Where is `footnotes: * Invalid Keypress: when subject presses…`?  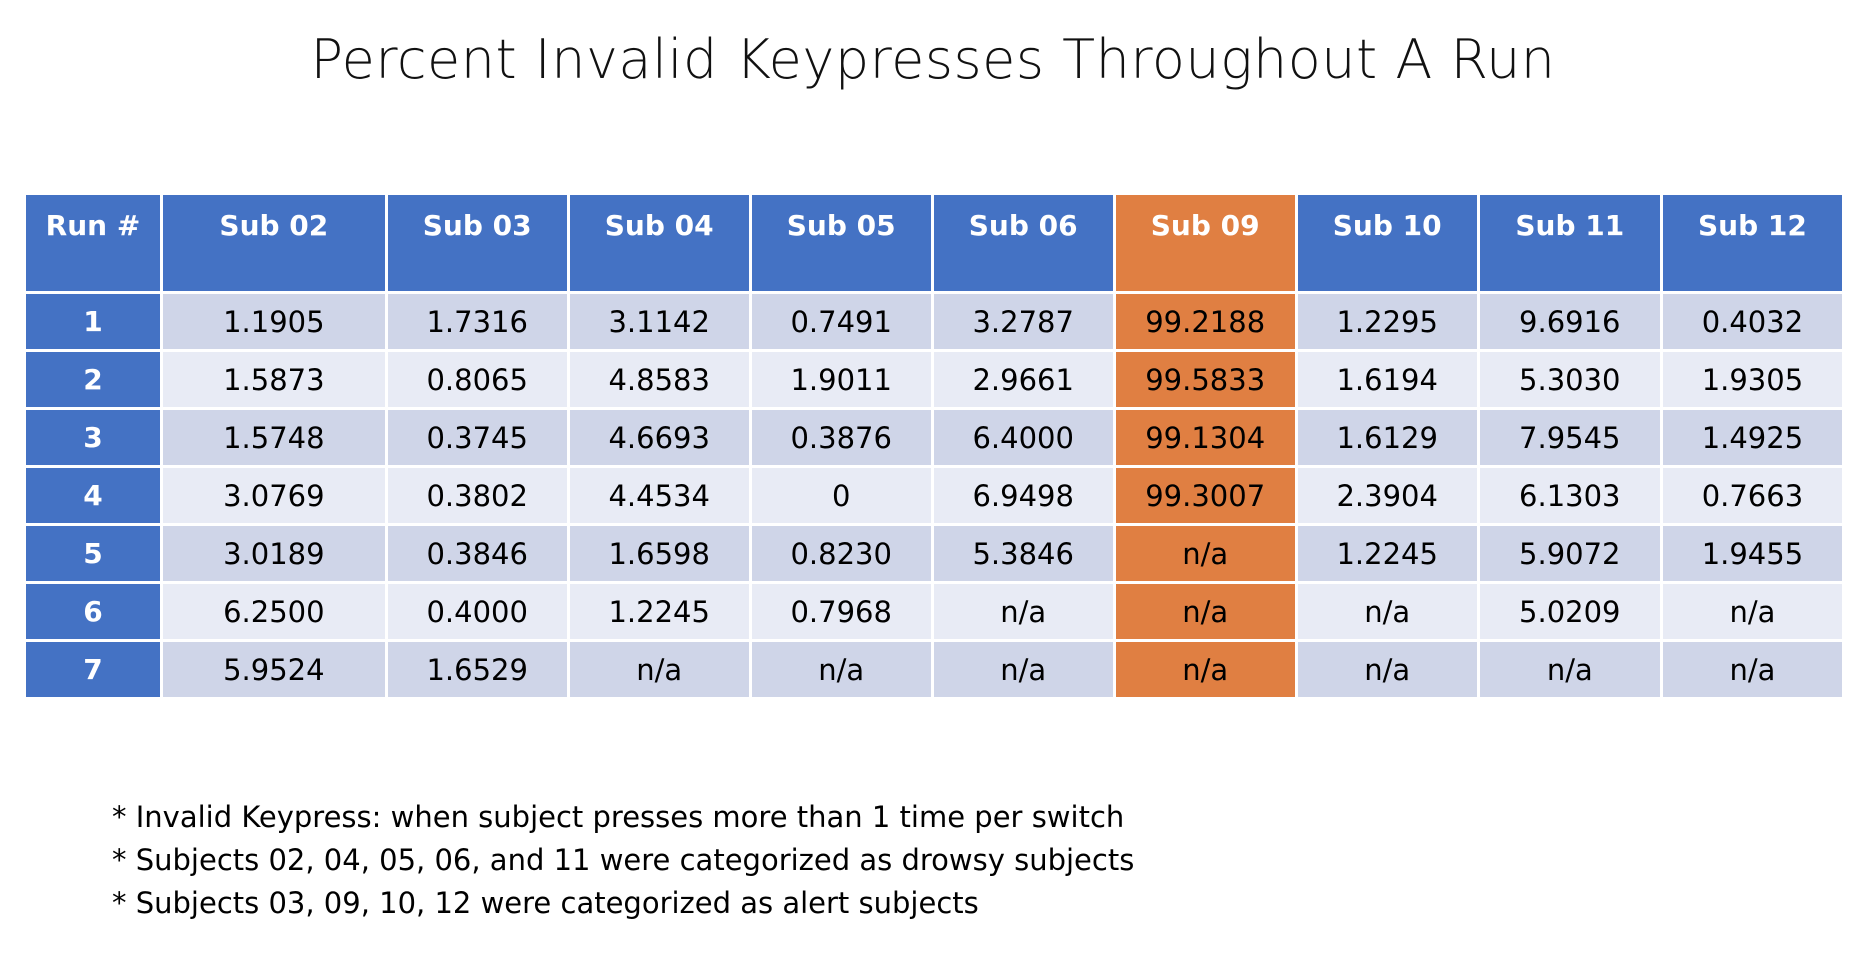 footnotes: * Invalid Keypress: when subject presses… is located at coordinates (623, 860).